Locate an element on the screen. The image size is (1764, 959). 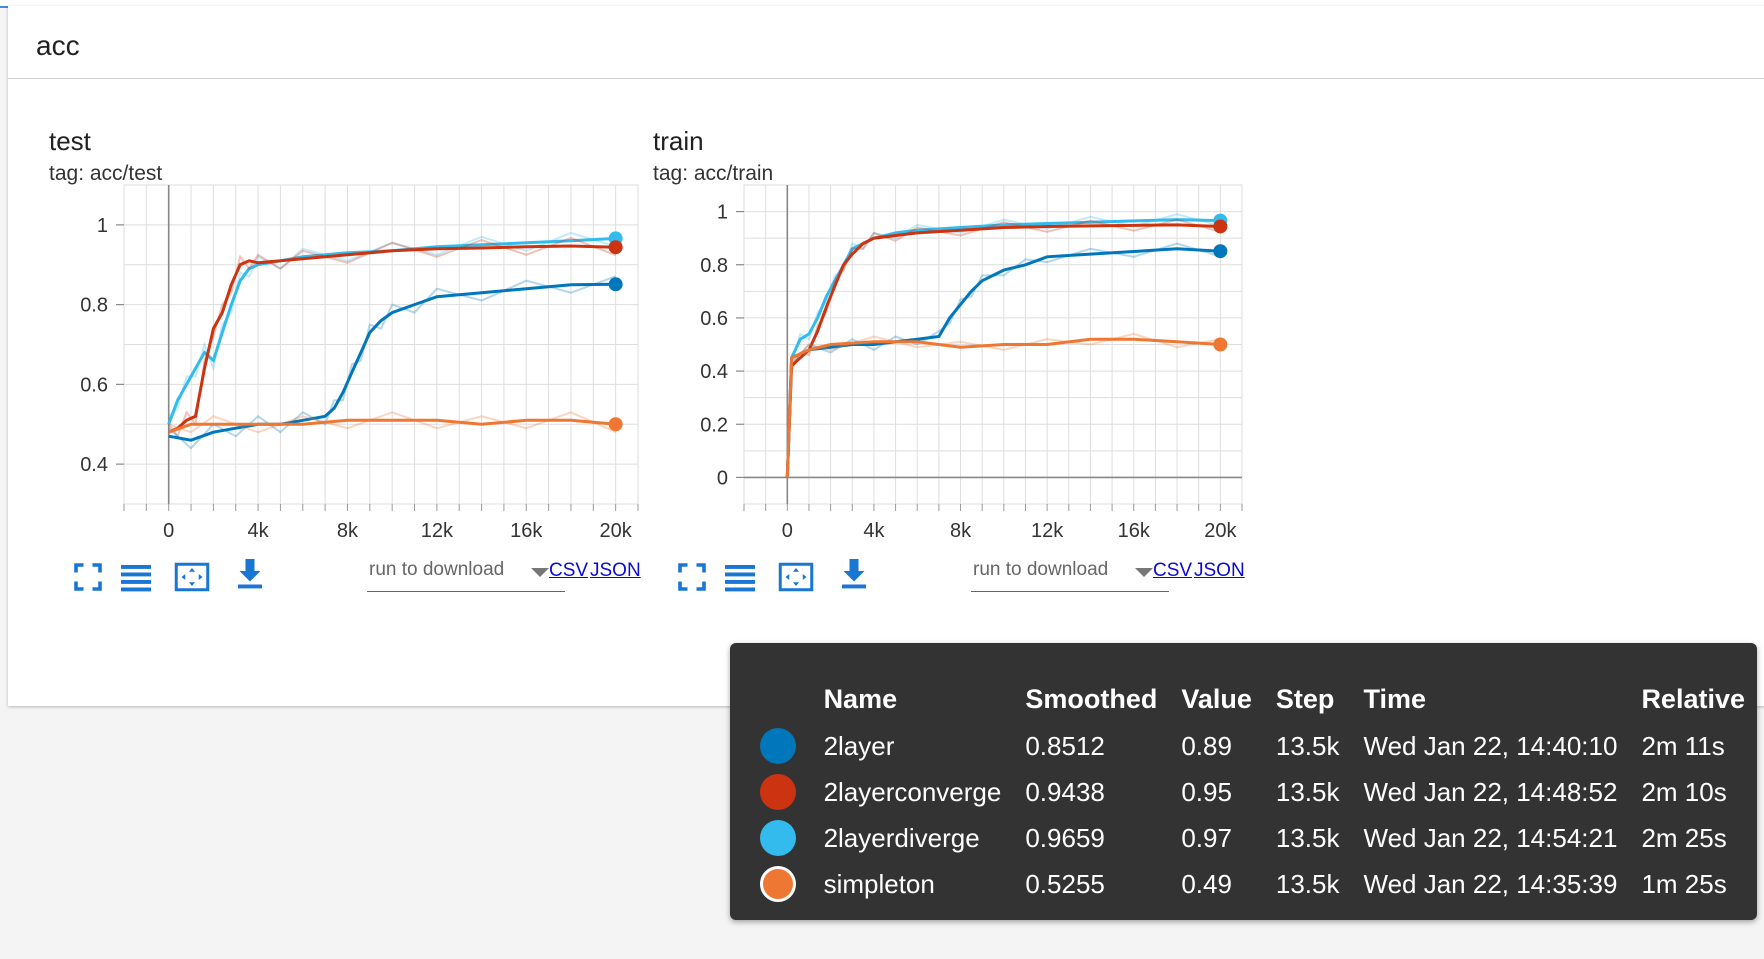
time-value: Wed Jan 22, 14:54:21 is located at coordinates (1490, 837).